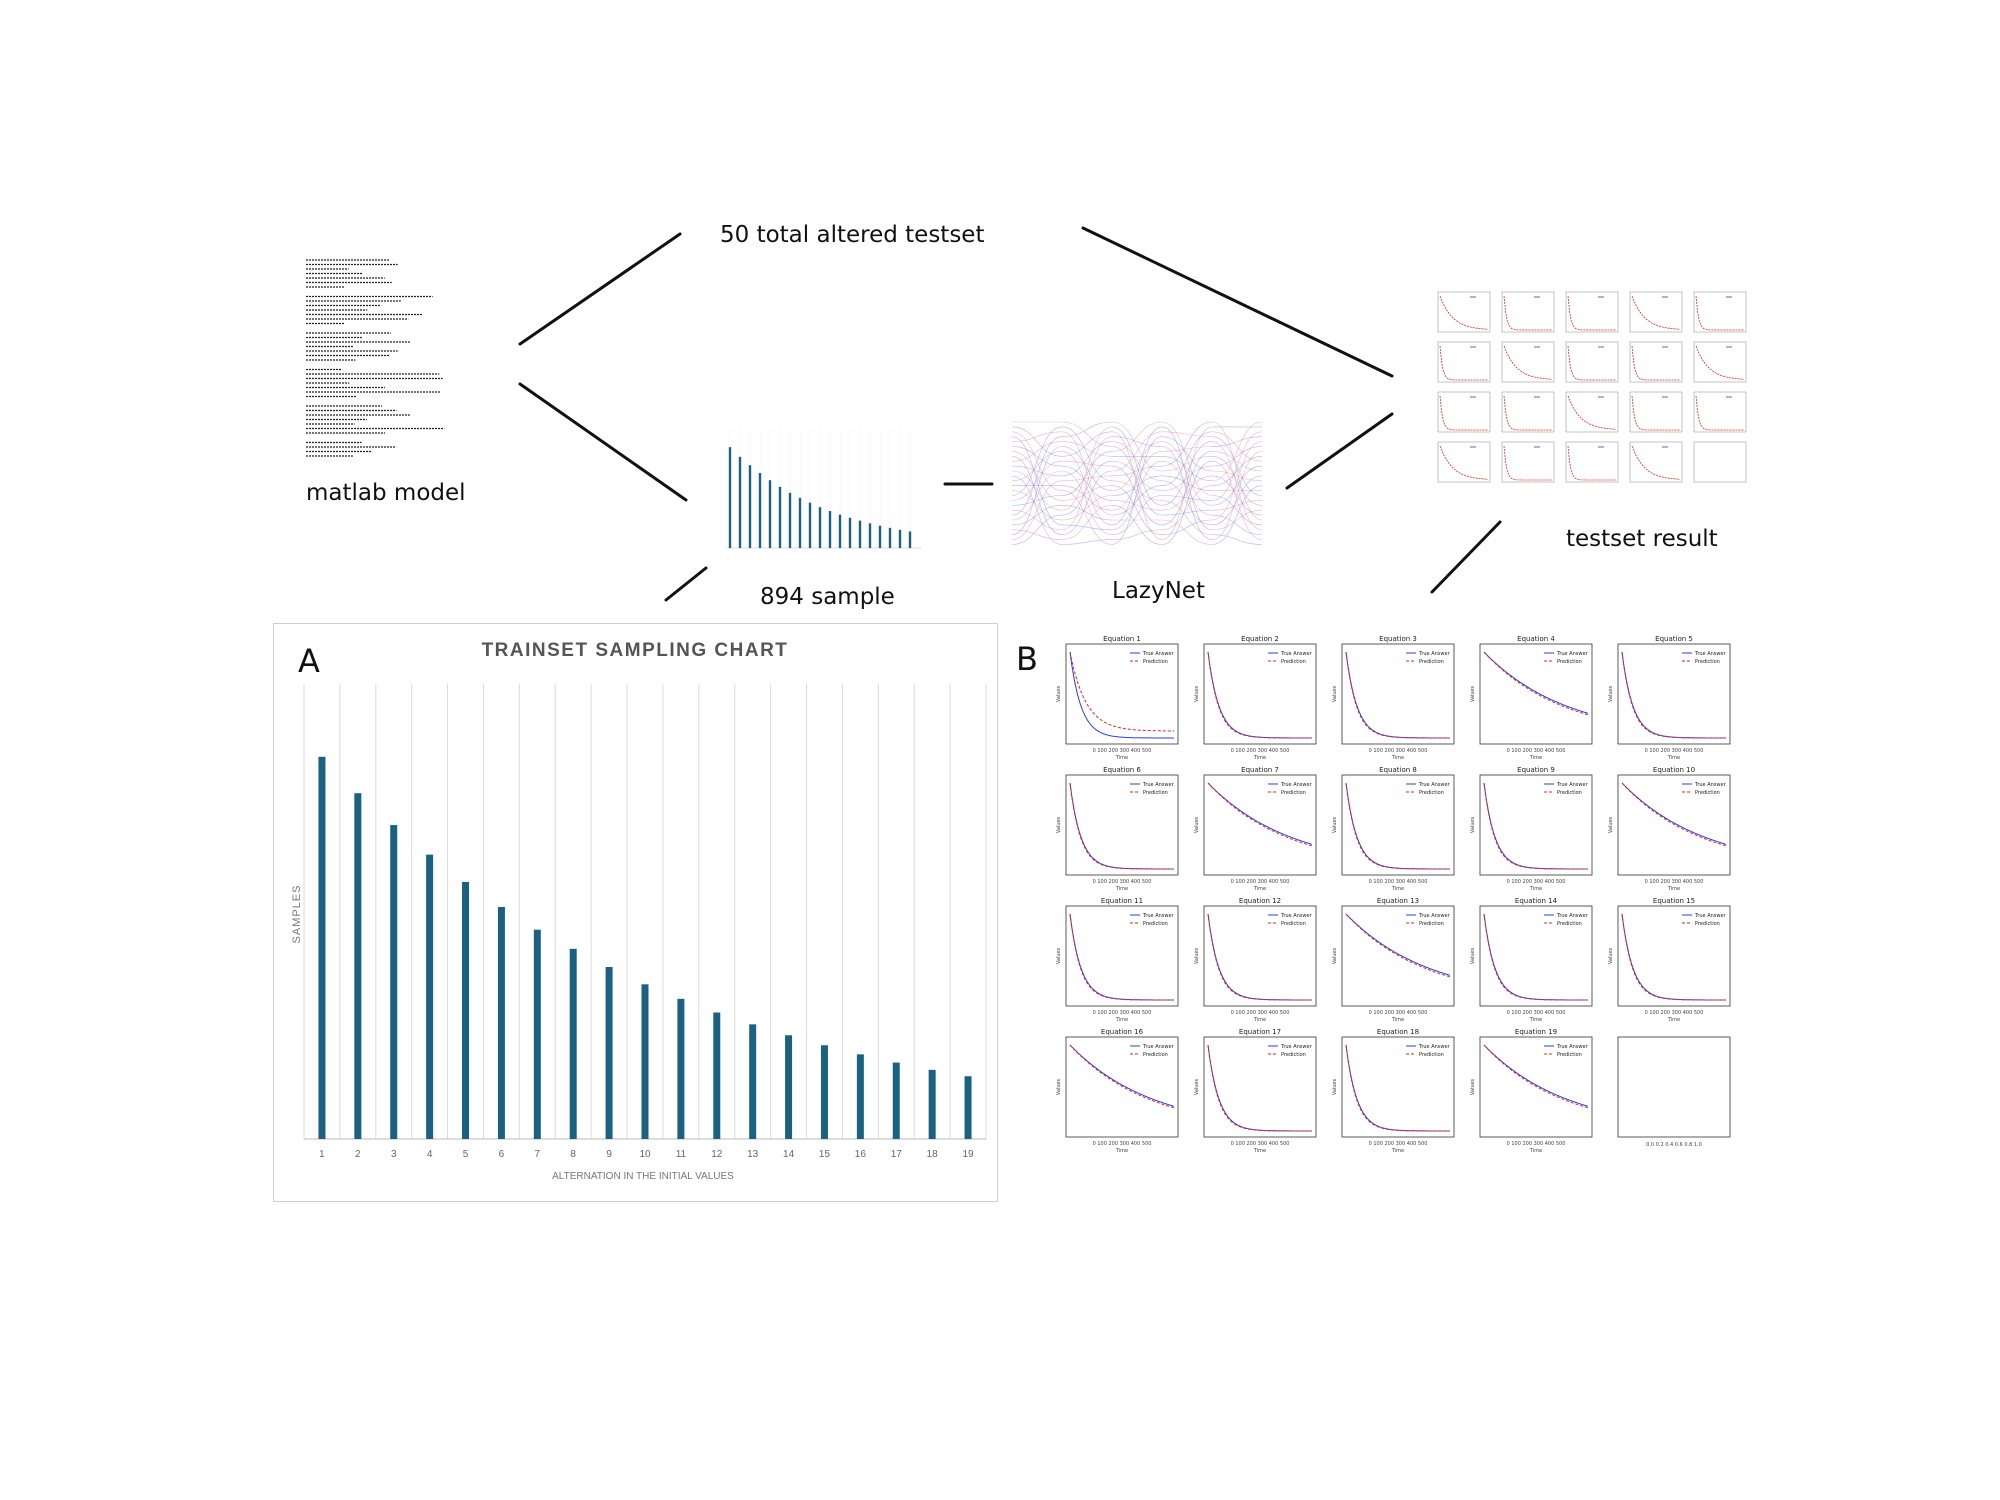  Describe the element at coordinates (1339, 451) in the screenshot. I see `connector-lazynet-to-result` at that location.